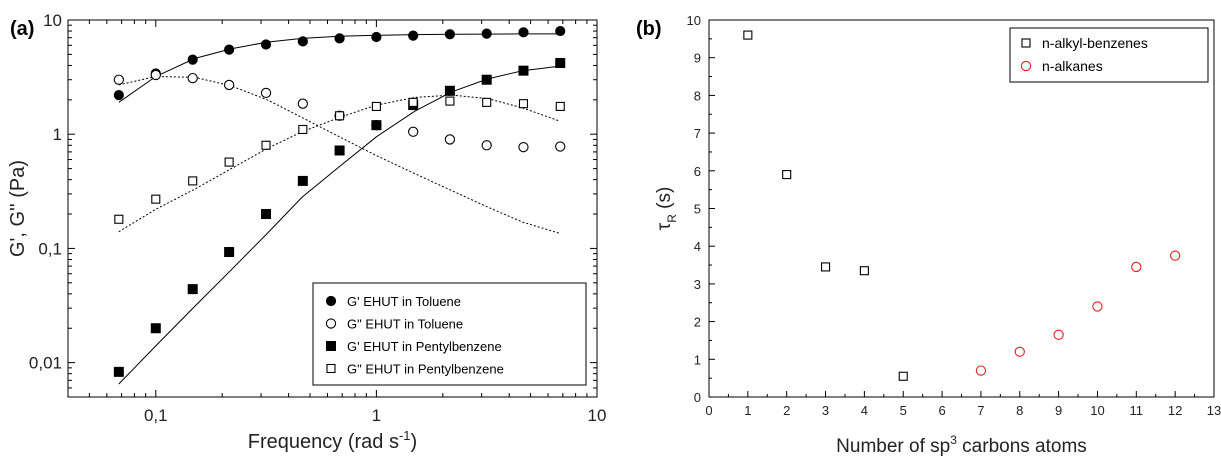 Image resolution: width=1221 pixels, height=461 pixels. Describe the element at coordinates (980, 410) in the screenshot. I see `x-tick-label: 7` at that location.